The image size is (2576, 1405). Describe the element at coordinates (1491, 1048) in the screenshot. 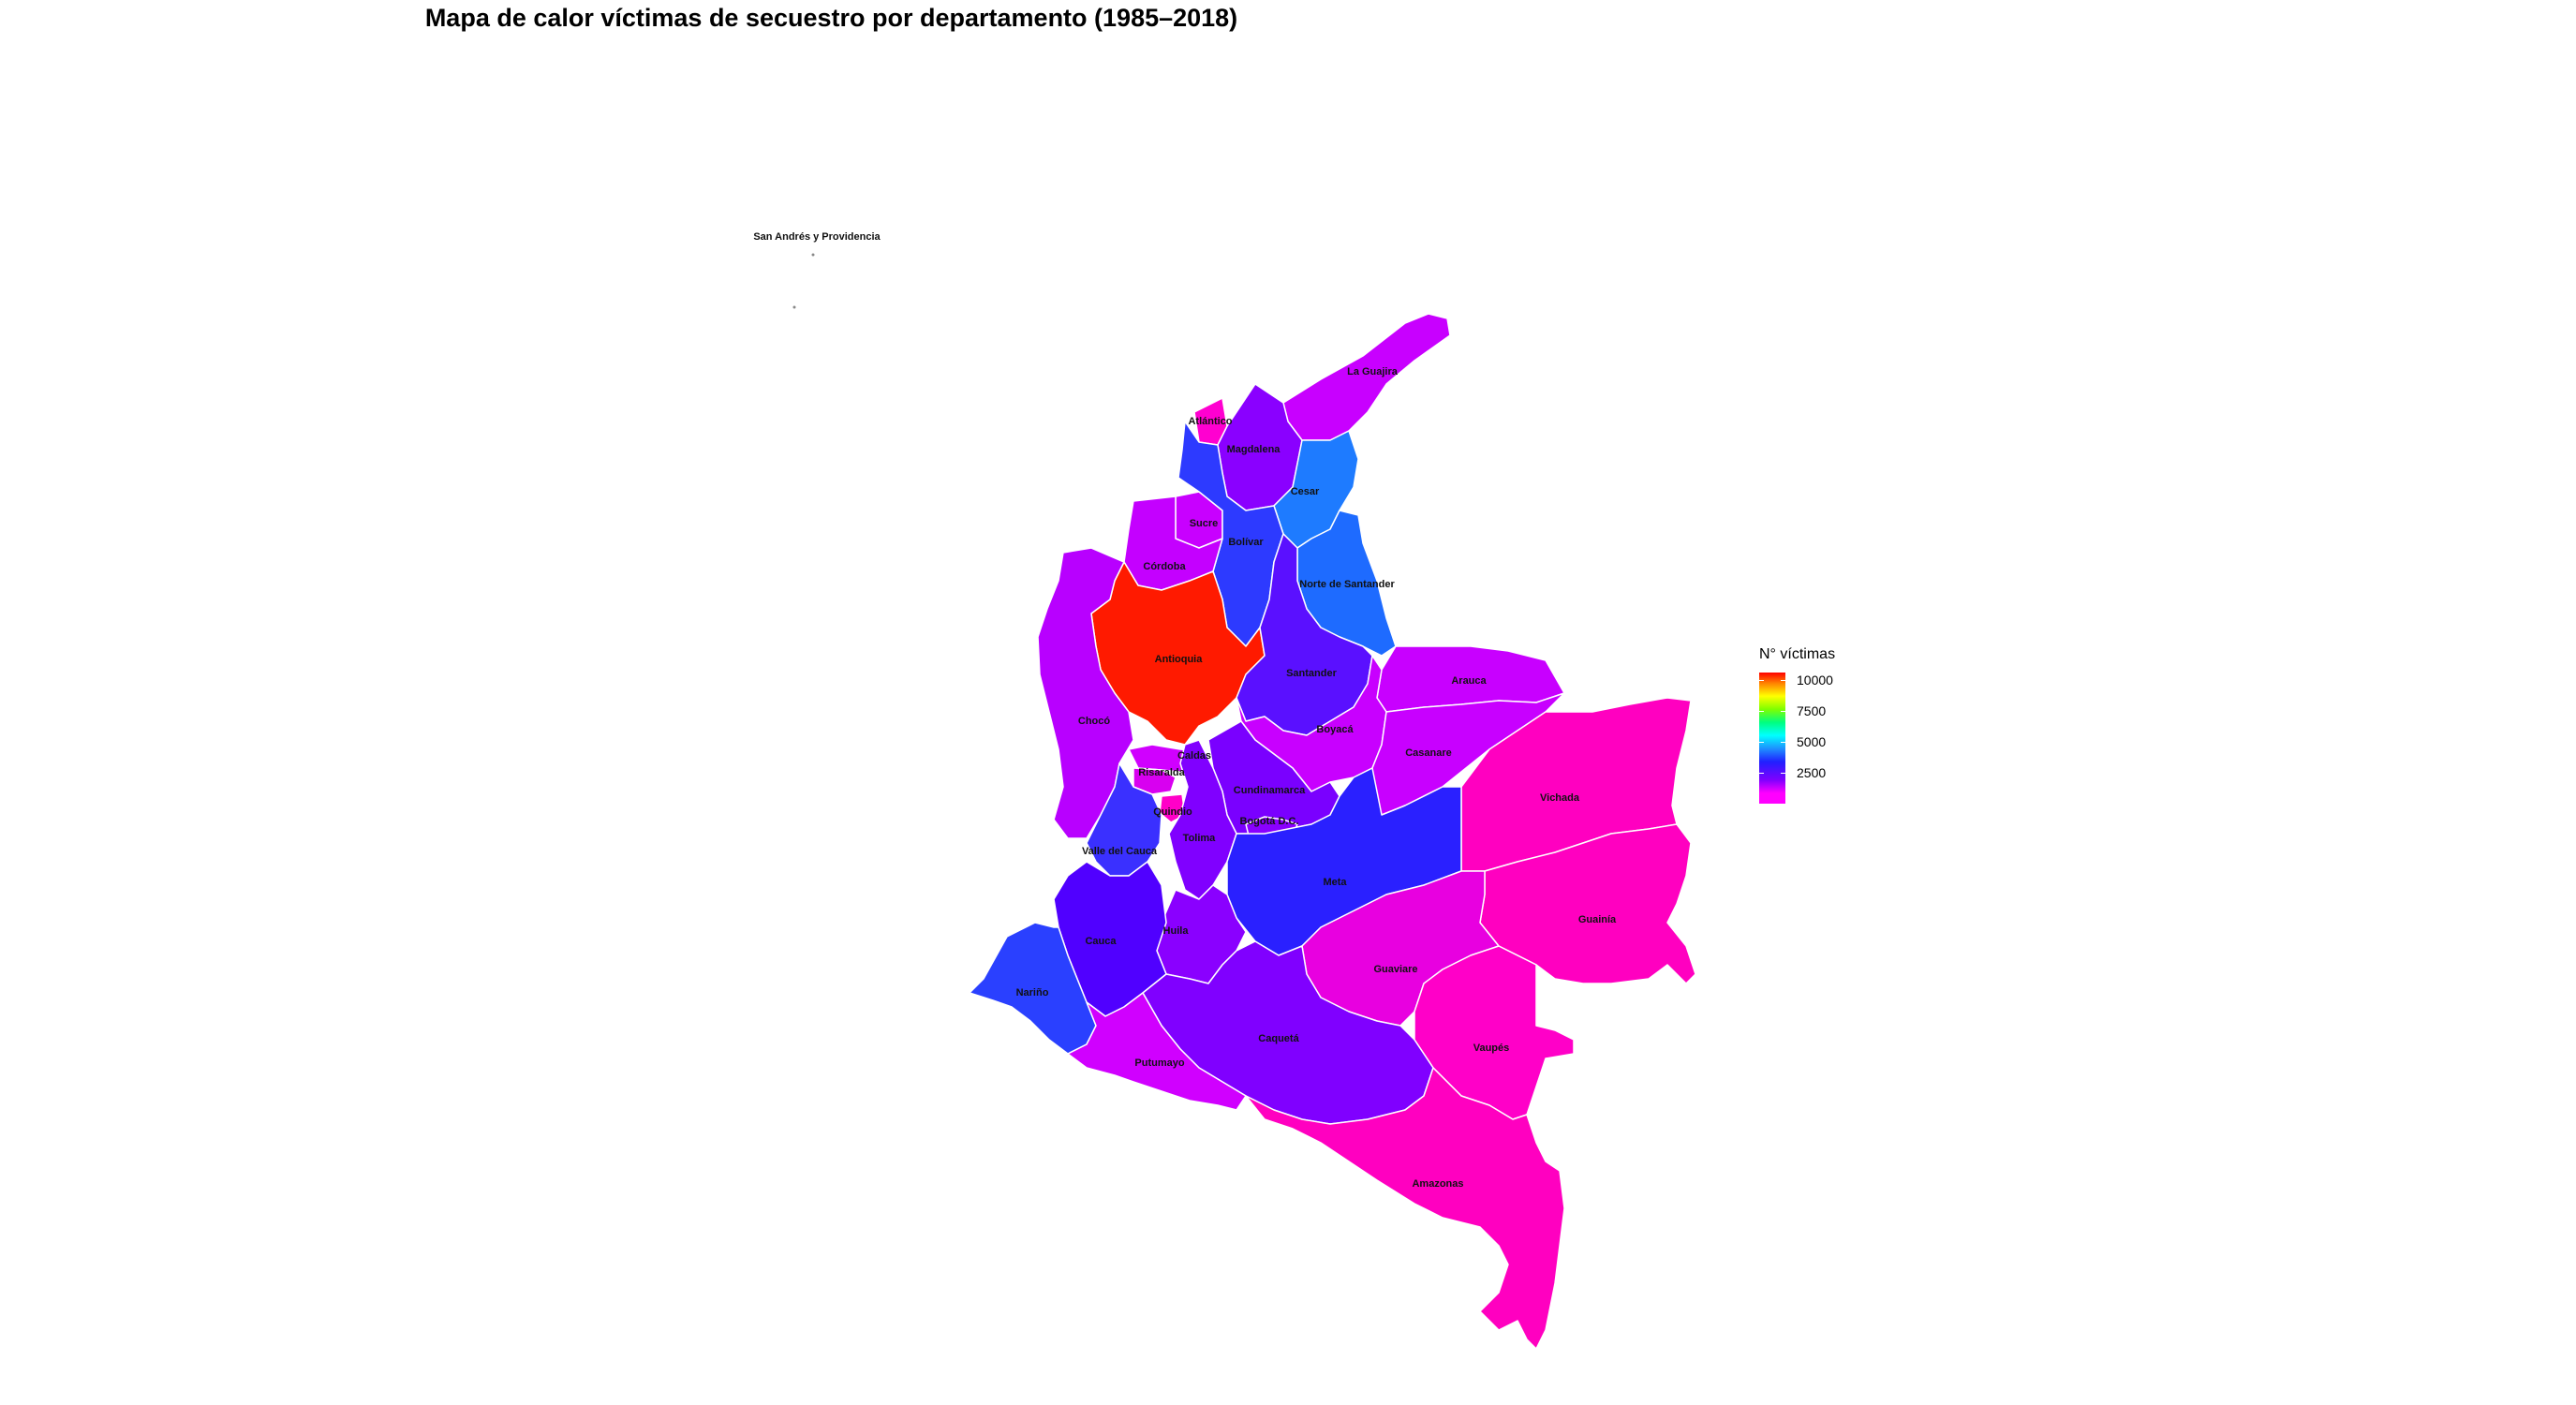

I see `department-label-vaupes: Vaupés` at that location.